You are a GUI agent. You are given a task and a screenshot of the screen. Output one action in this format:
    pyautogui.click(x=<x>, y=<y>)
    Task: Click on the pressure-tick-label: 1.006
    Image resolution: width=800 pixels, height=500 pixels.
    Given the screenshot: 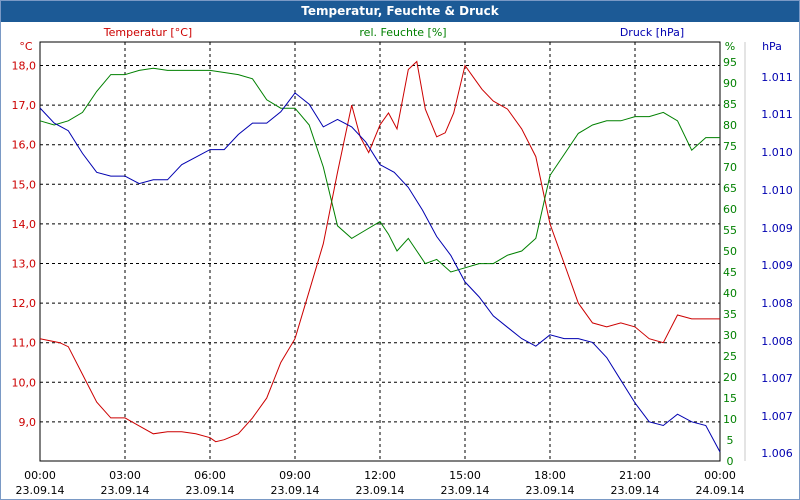 What is the action you would take?
    pyautogui.click(x=777, y=453)
    